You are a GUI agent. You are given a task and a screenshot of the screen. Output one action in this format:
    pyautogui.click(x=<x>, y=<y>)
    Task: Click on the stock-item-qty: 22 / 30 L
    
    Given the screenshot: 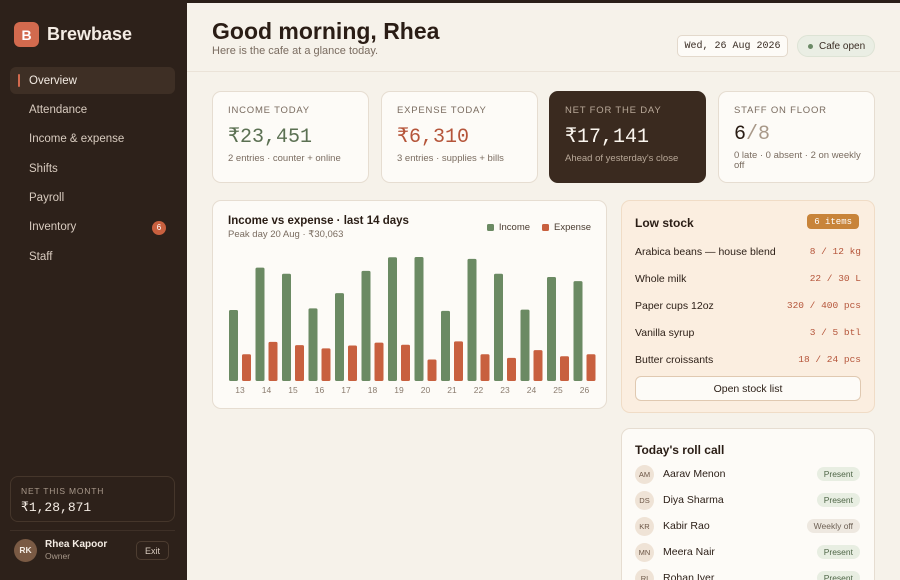 What is the action you would take?
    pyautogui.click(x=835, y=278)
    